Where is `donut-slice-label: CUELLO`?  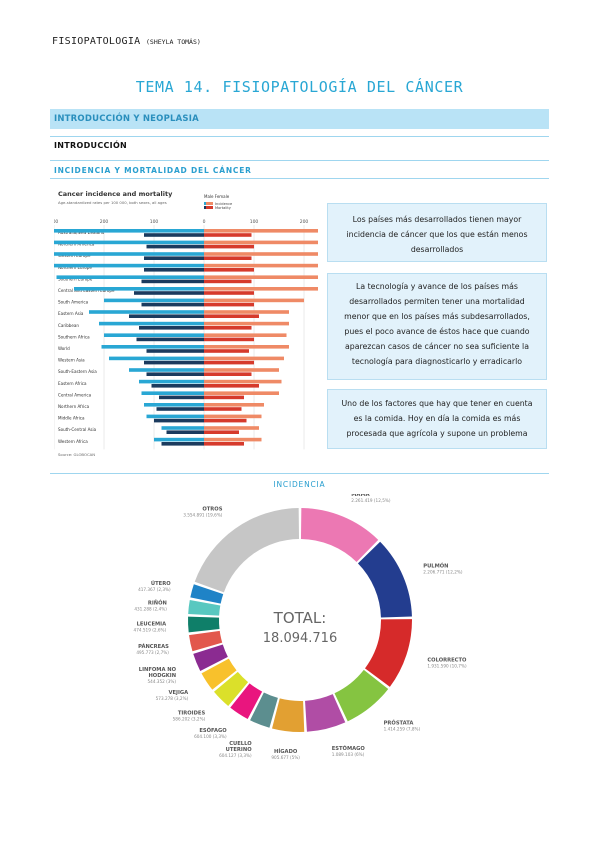
donut-slice-label: CUELLO is located at coordinates (240, 744).